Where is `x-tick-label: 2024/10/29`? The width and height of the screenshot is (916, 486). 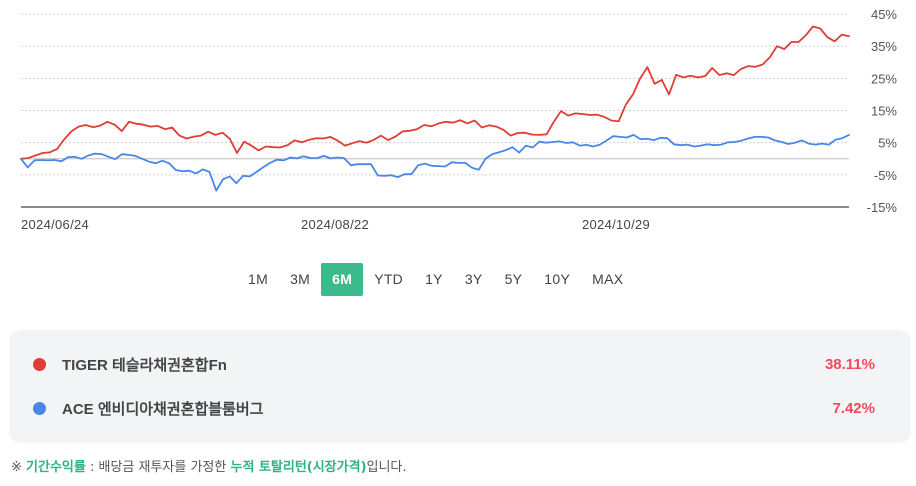 x-tick-label: 2024/10/29 is located at coordinates (616, 224).